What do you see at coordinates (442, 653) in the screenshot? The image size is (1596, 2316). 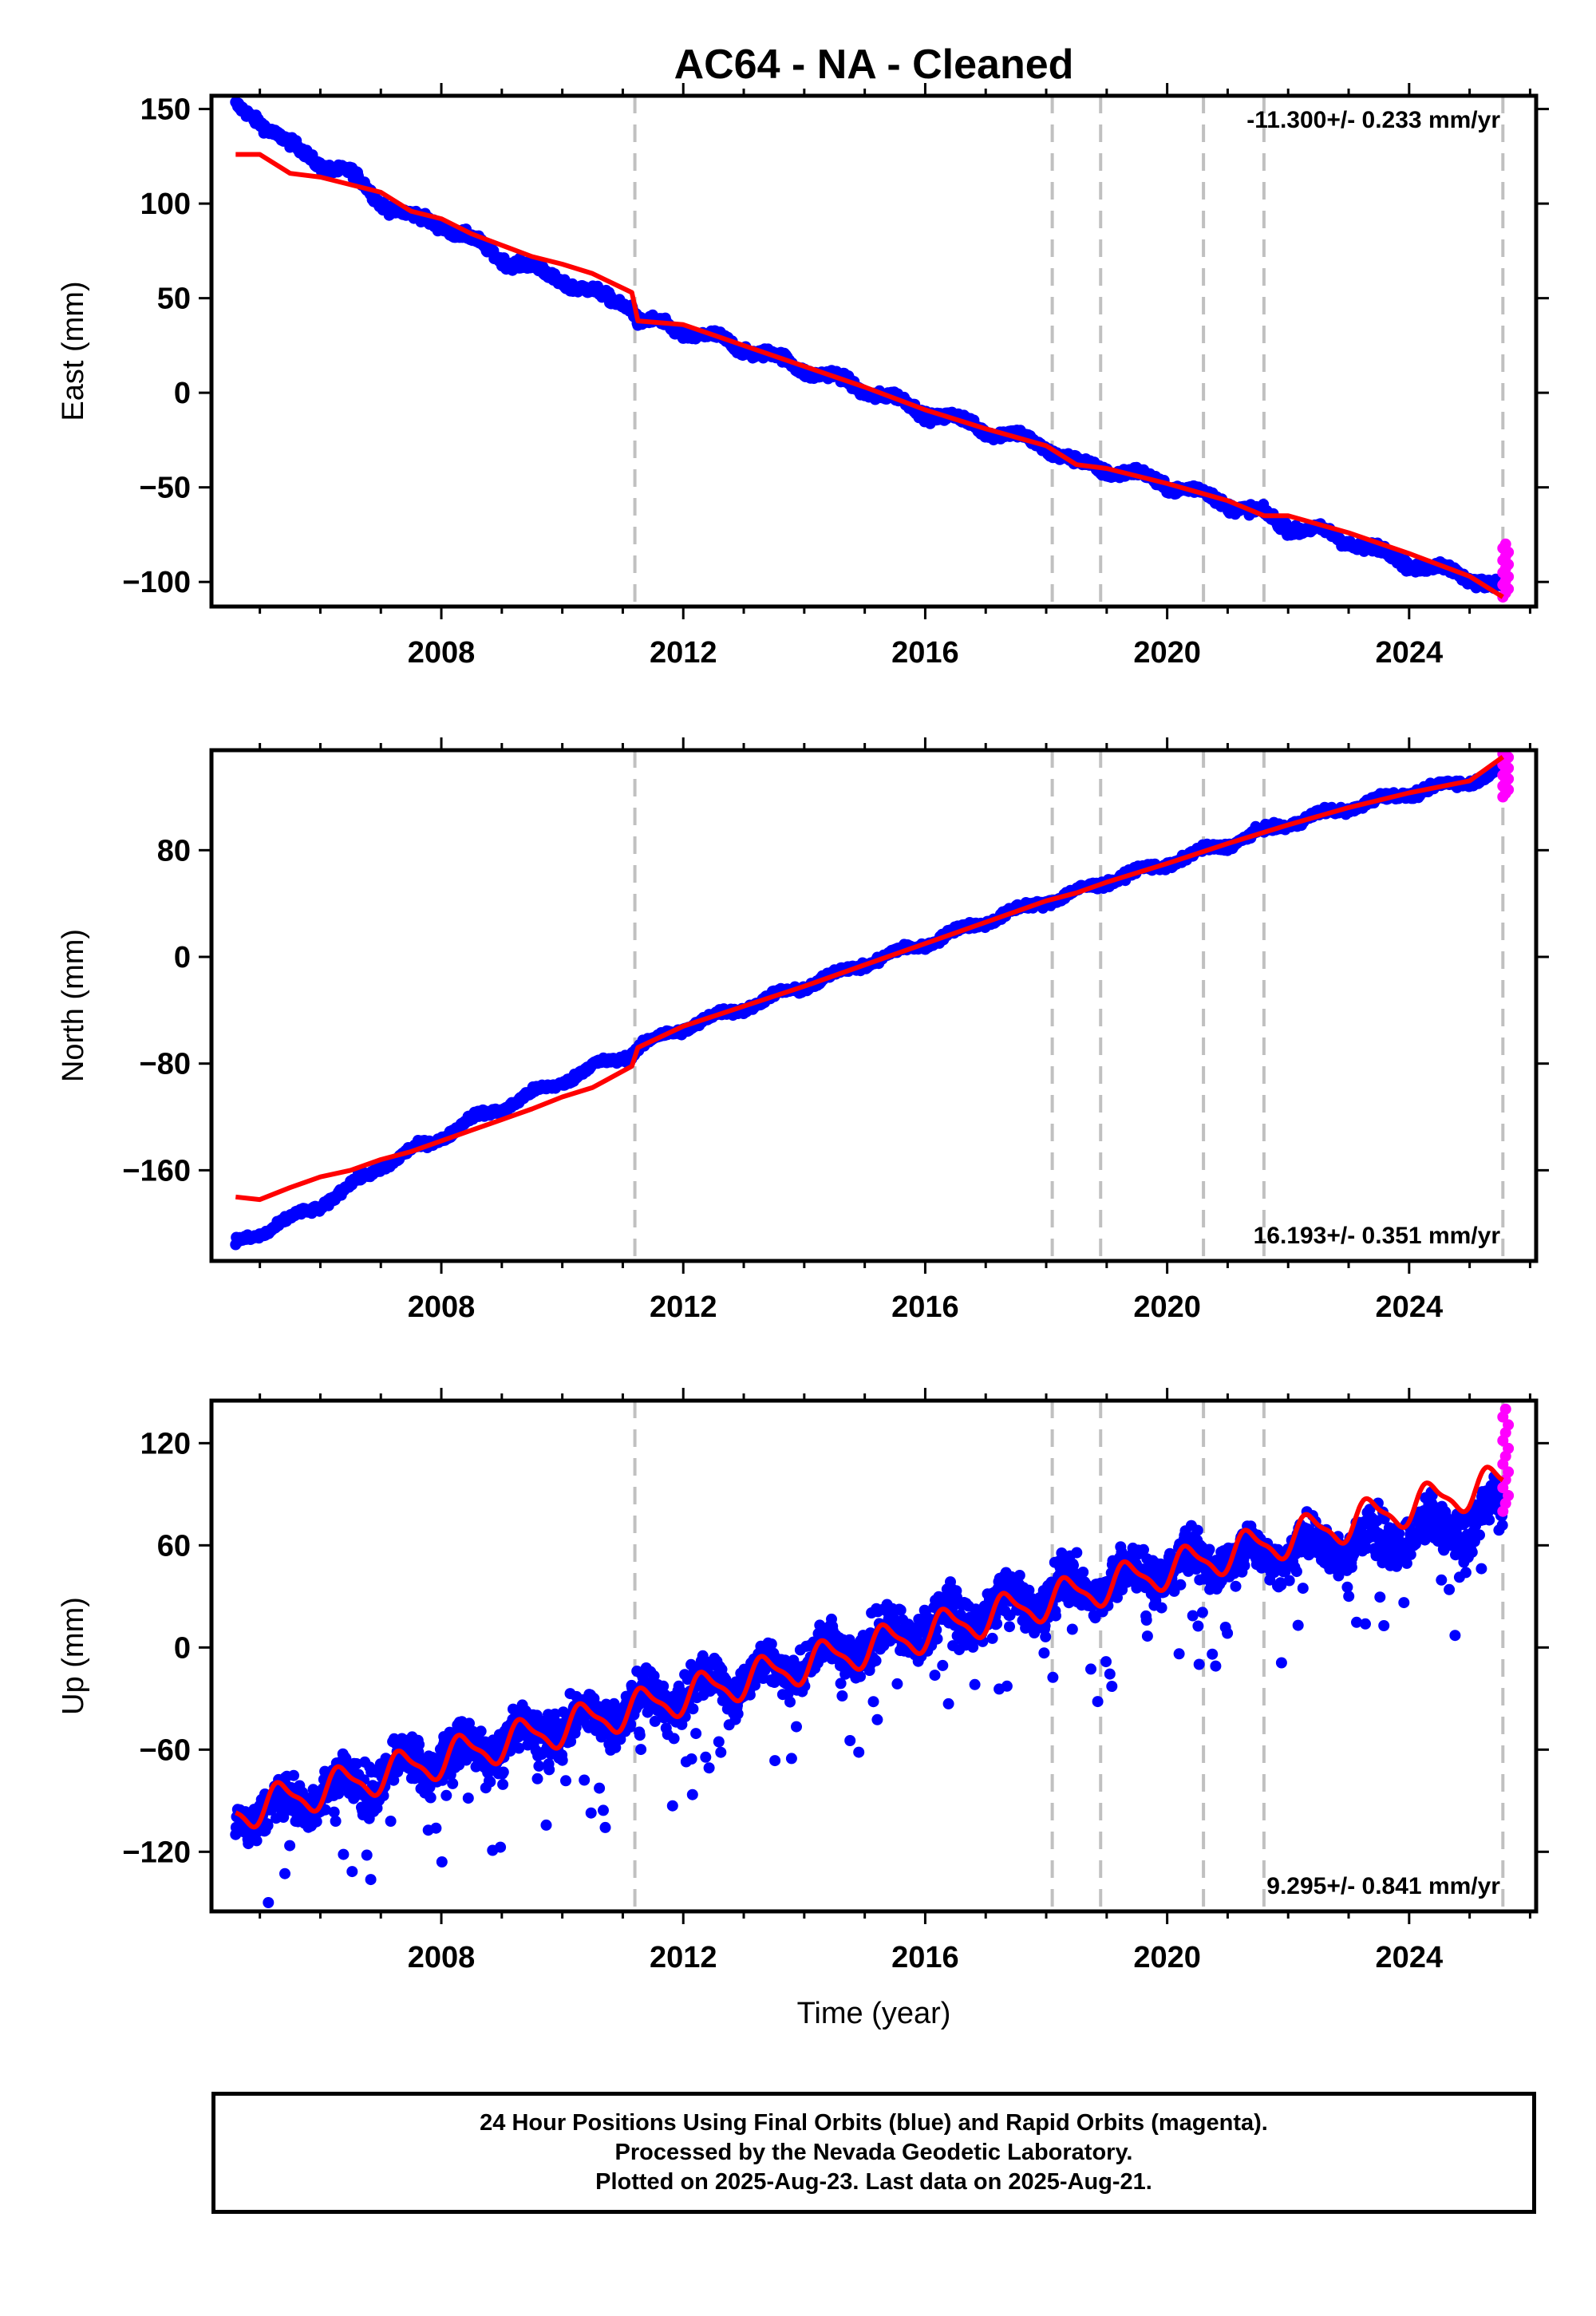 I see `east-xtick-label: 2008` at bounding box center [442, 653].